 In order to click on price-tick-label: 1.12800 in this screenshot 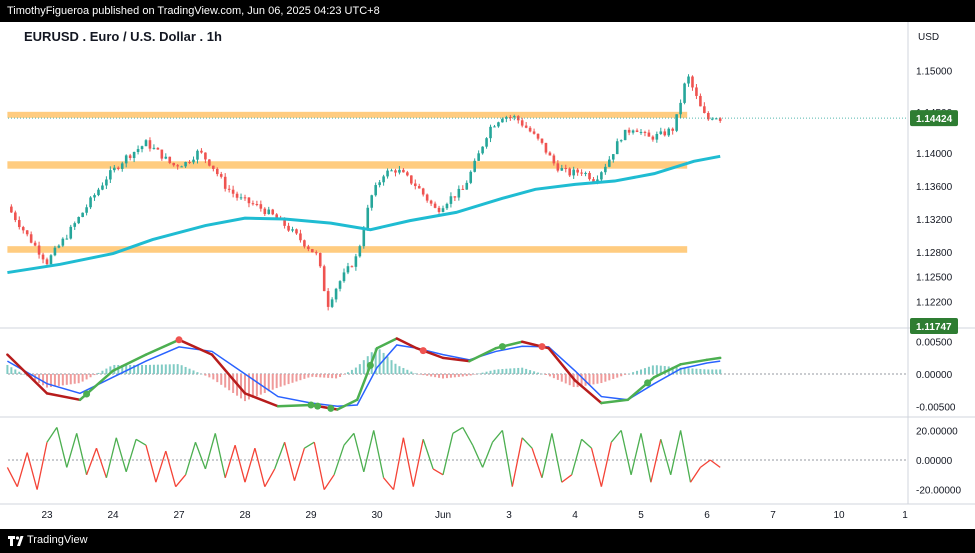, I will do `click(934, 253)`.